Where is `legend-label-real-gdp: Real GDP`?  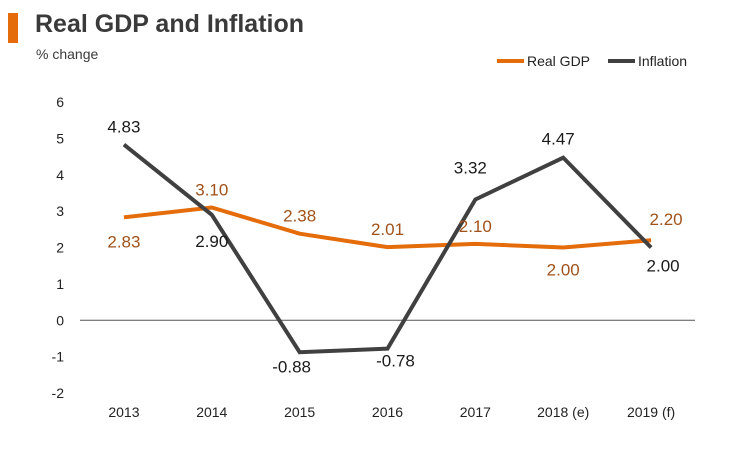
legend-label-real-gdp: Real GDP is located at coordinates (558, 61).